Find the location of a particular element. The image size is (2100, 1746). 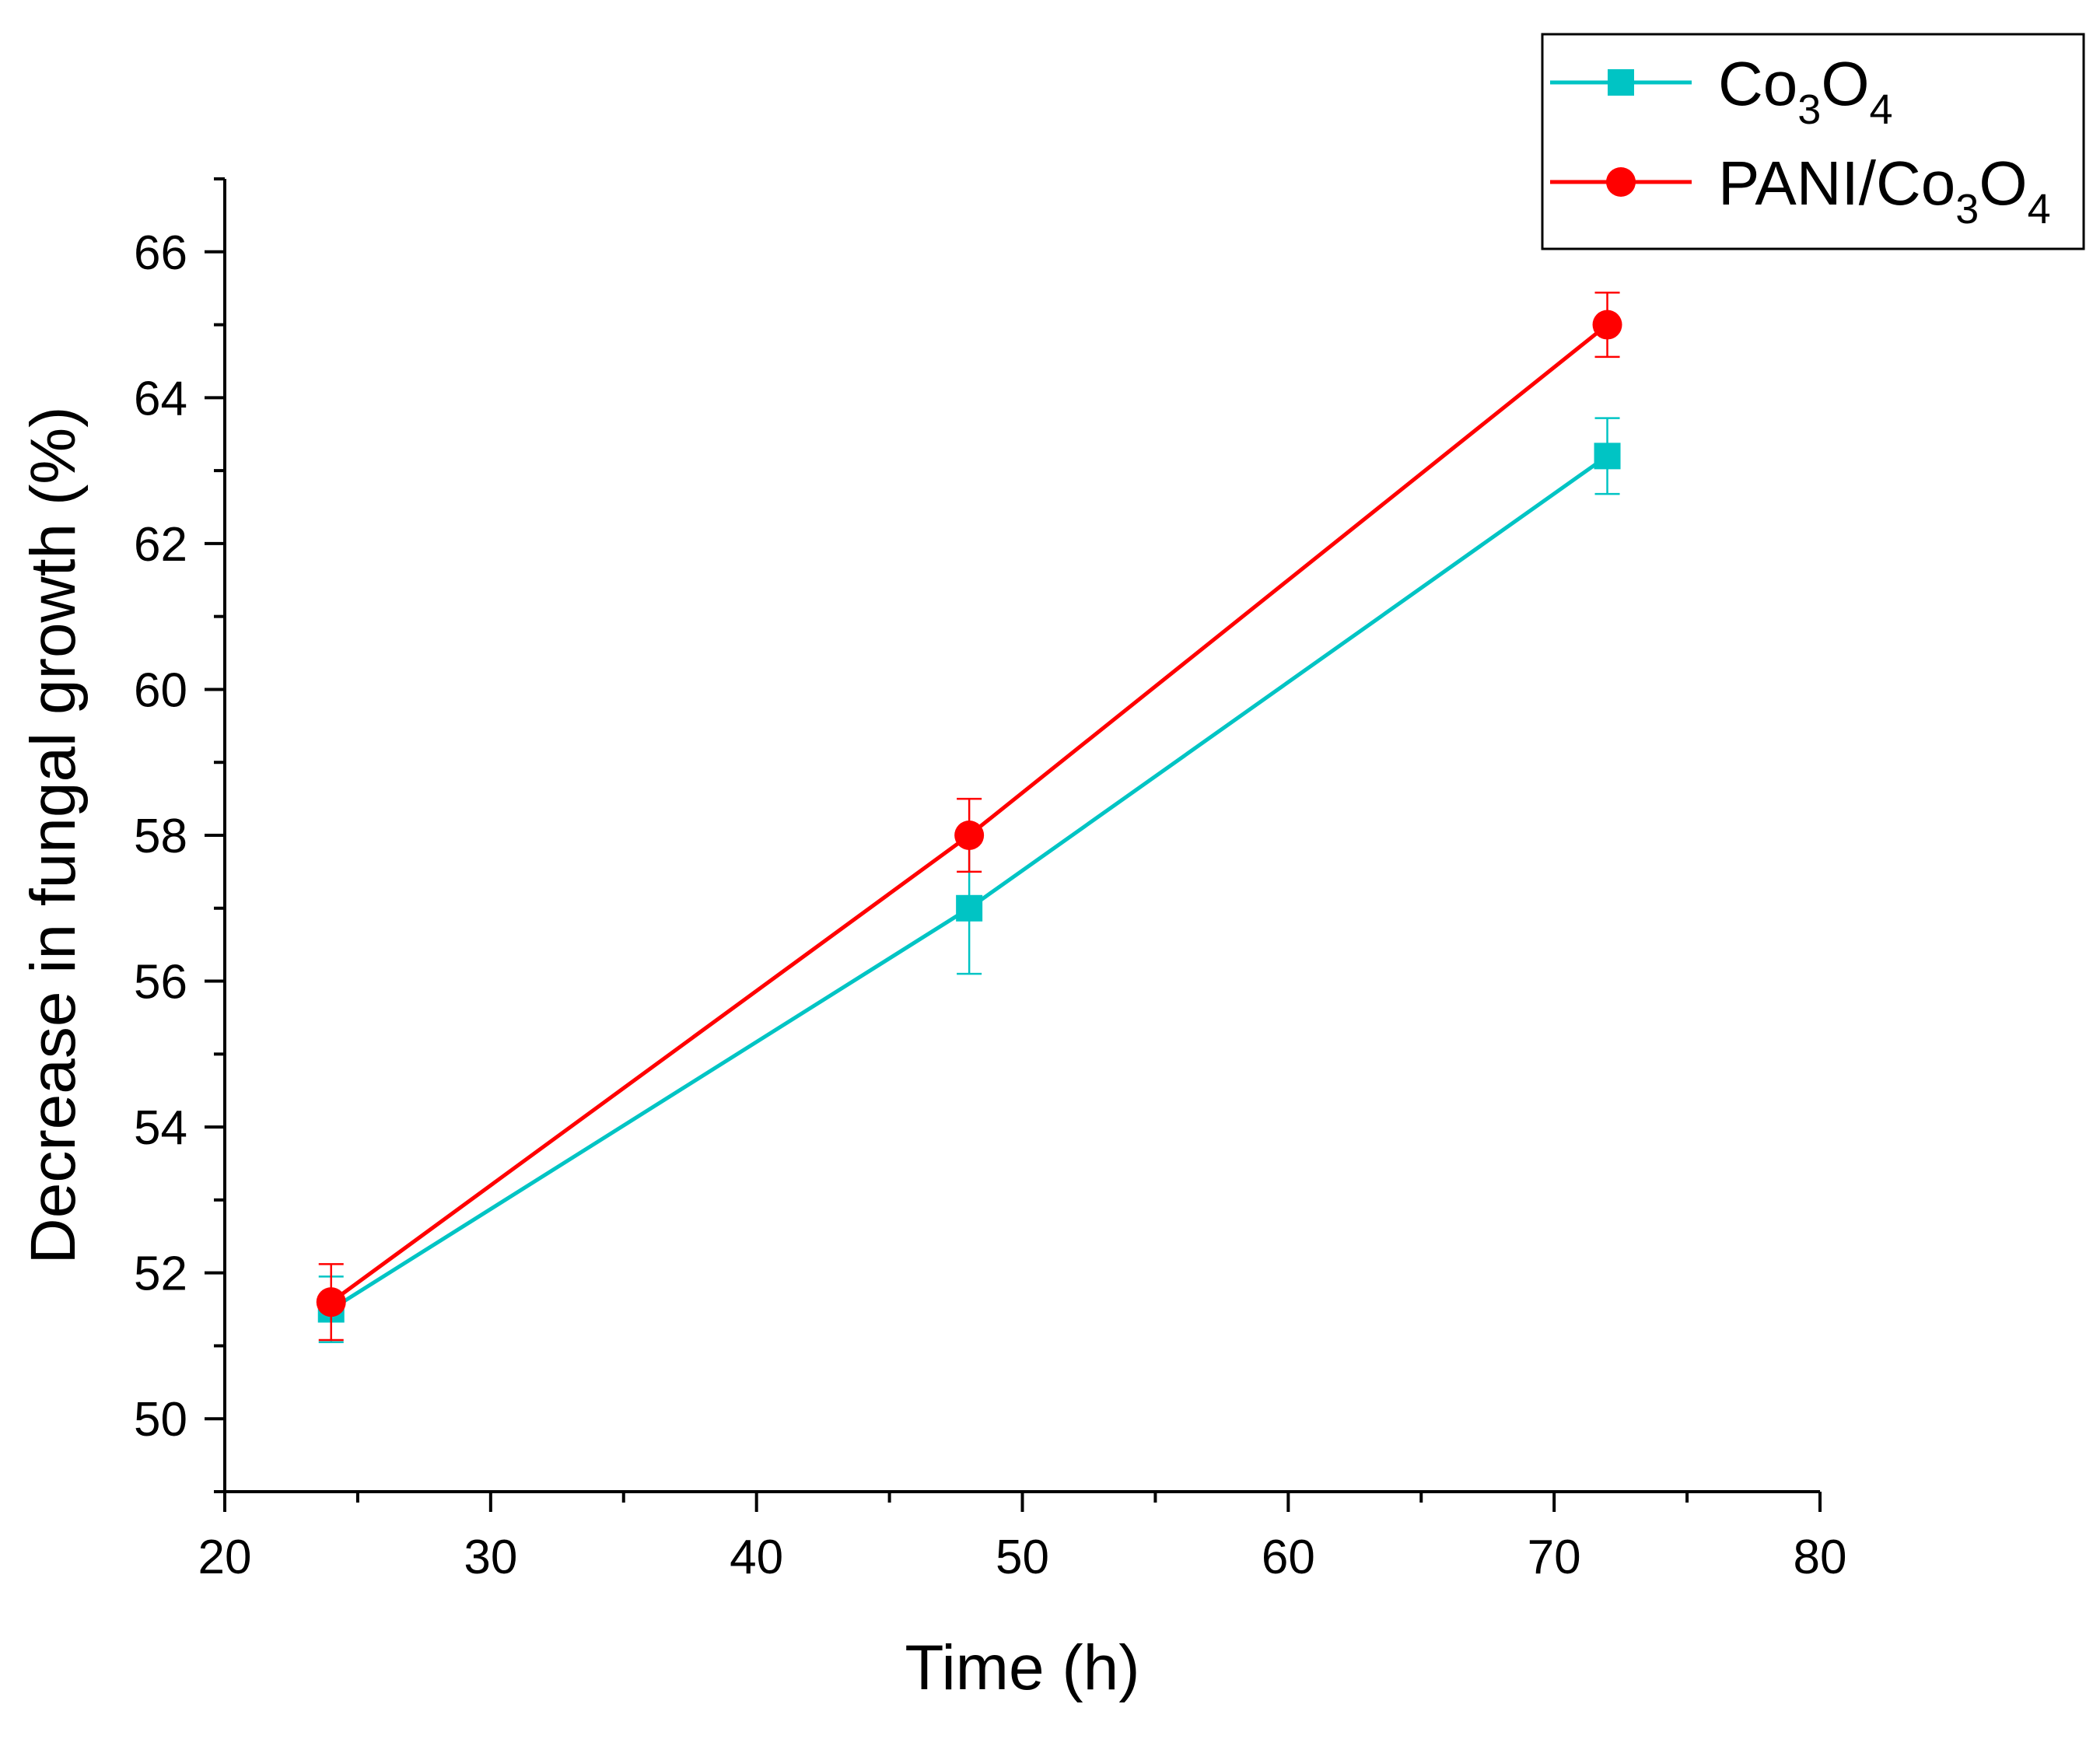

y-tick-label: 54 is located at coordinates (160, 1128).